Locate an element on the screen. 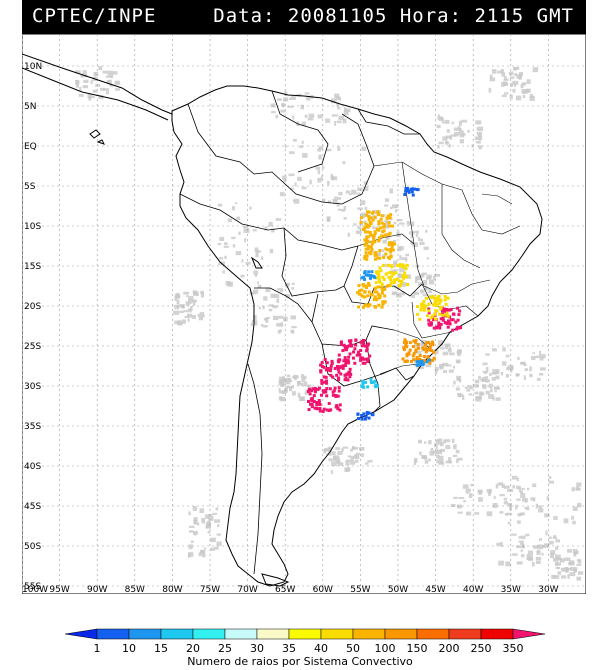 This screenshot has height=670, width=600. colorbar-label: 350 is located at coordinates (513, 648).